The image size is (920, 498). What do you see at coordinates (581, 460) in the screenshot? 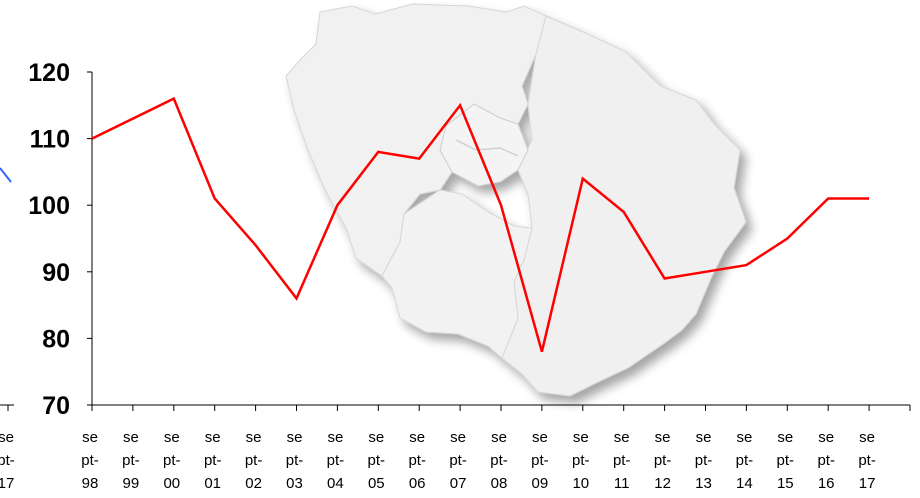
I see `x-tick-label-sept-10: se pt-10` at bounding box center [581, 460].